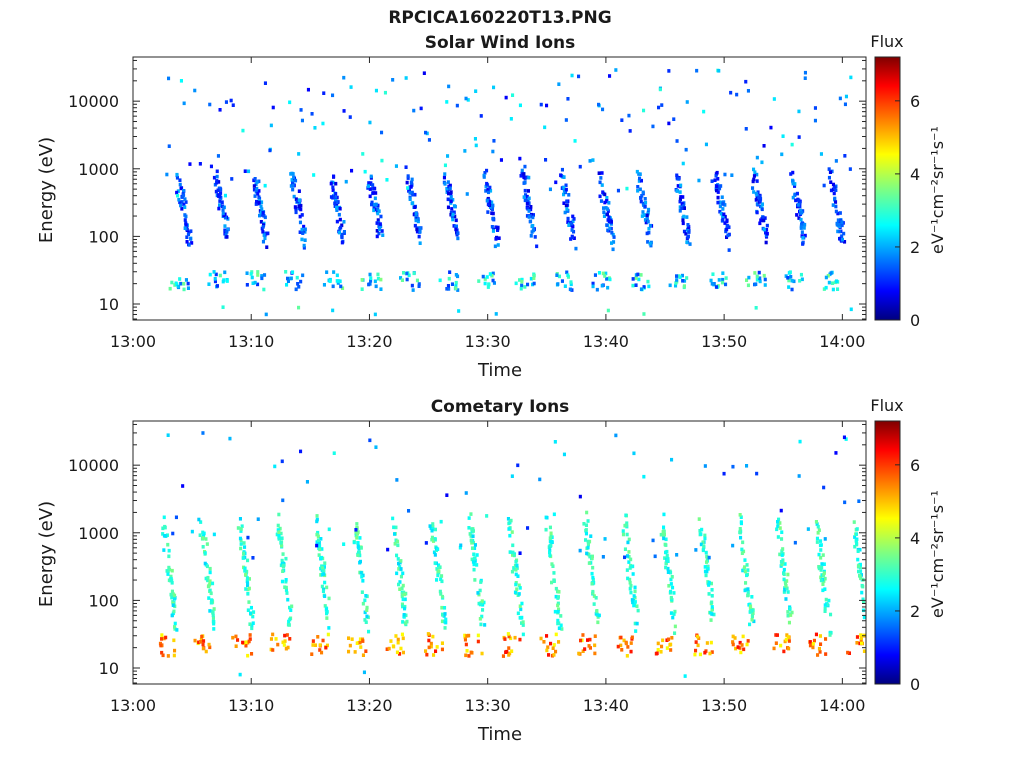 The image size is (1024, 768). I want to click on x-tick-label: 13:40, so click(606, 341).